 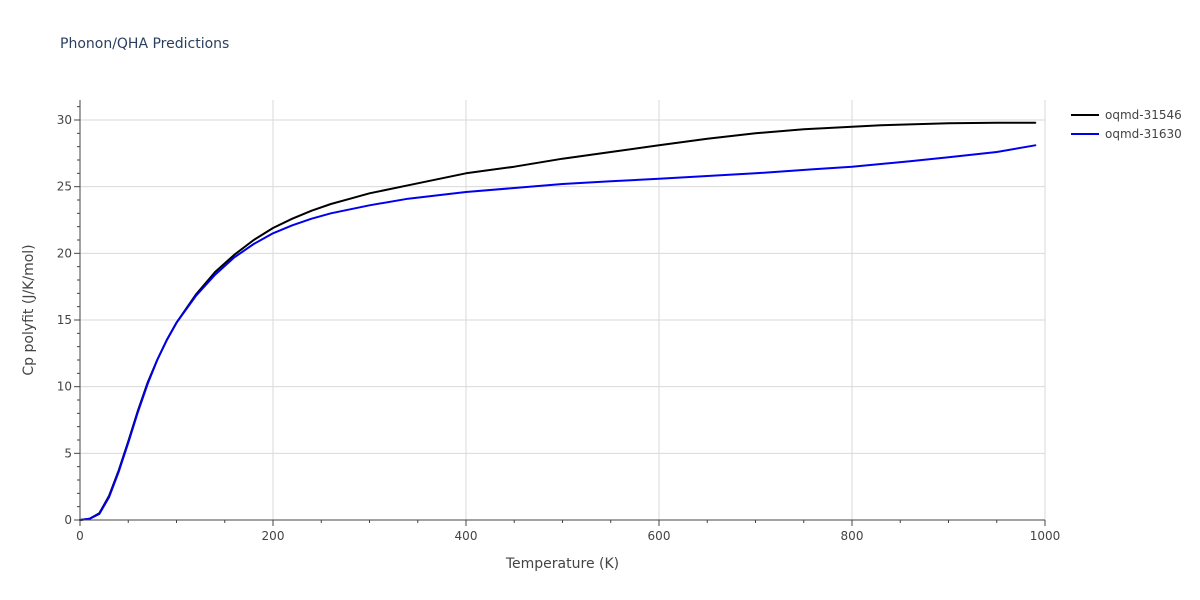 I want to click on x-tick-label: 0, so click(x=80, y=536).